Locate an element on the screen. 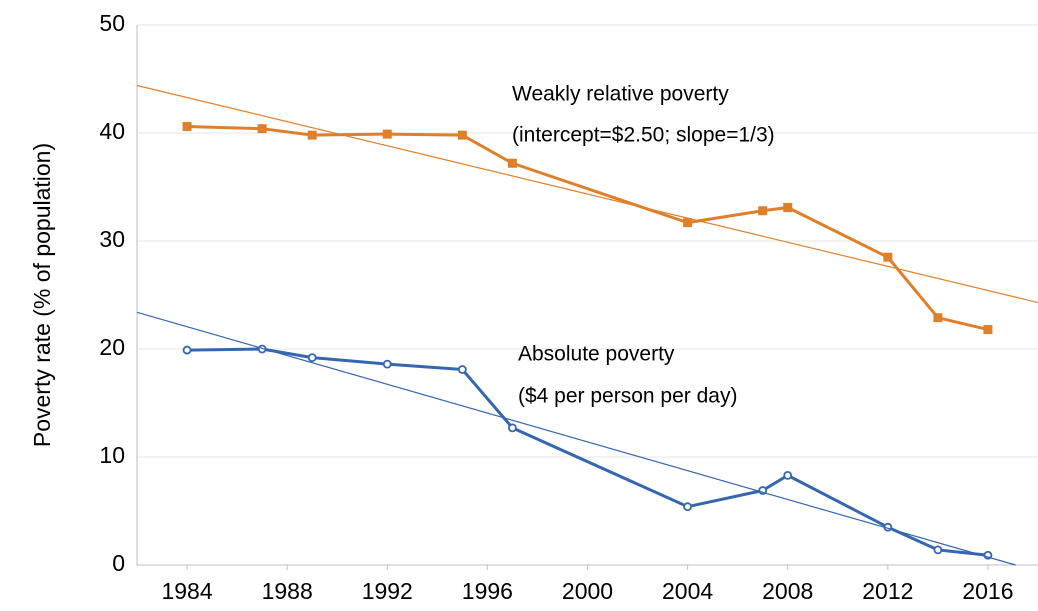 This screenshot has width=1038, height=611. x-tick-label: 1996 is located at coordinates (487, 591).